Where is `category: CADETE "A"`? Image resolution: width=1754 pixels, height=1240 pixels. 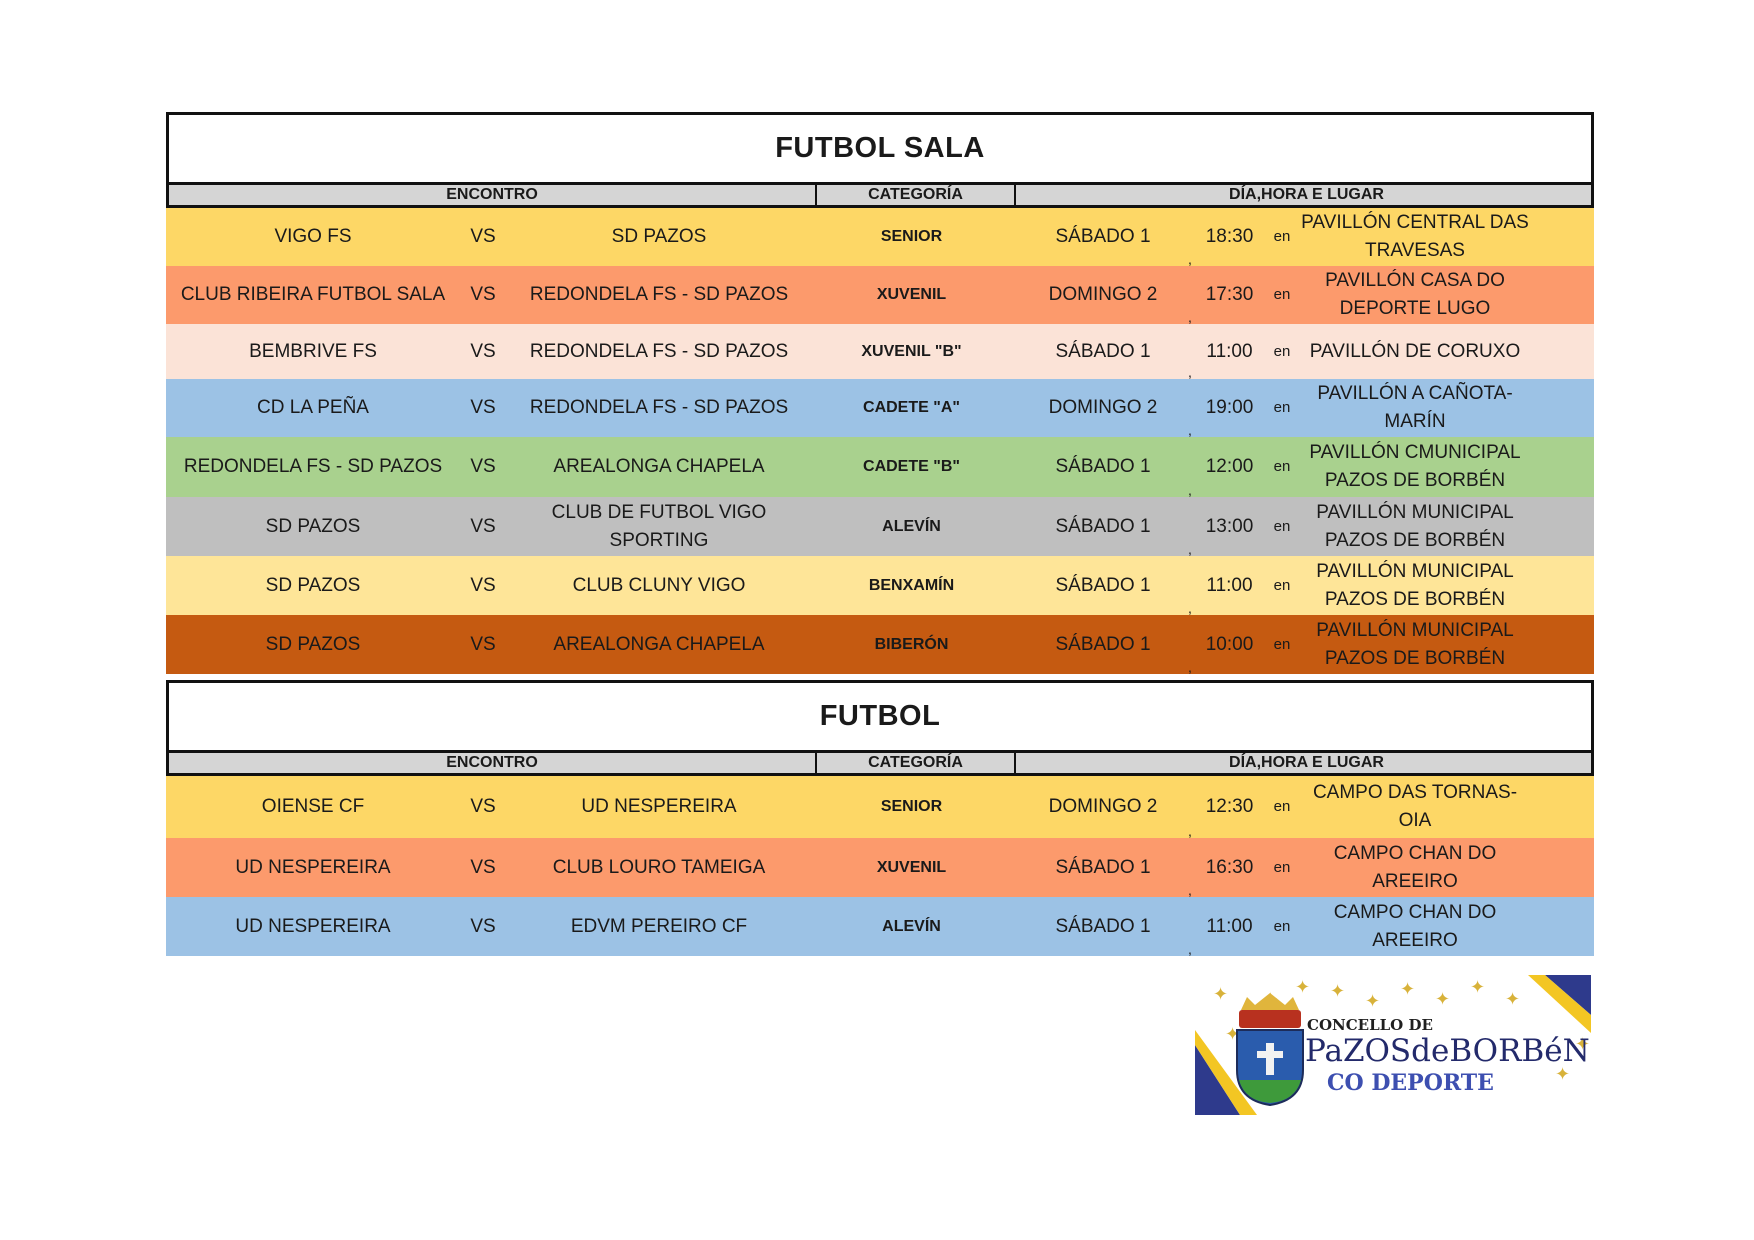
category: CADETE "A" is located at coordinates (911, 407).